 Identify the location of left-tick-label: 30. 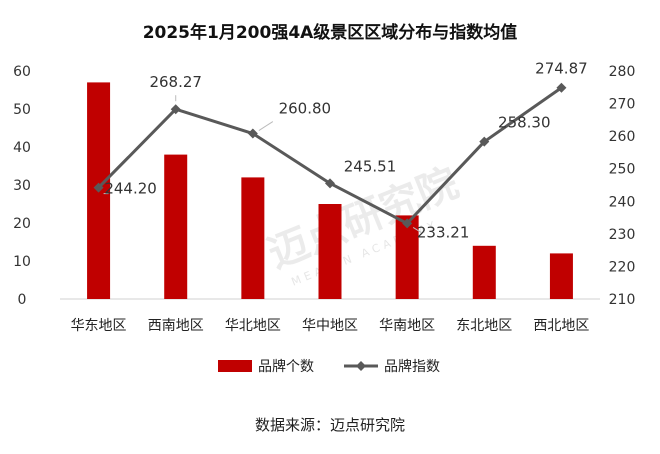
(22, 186).